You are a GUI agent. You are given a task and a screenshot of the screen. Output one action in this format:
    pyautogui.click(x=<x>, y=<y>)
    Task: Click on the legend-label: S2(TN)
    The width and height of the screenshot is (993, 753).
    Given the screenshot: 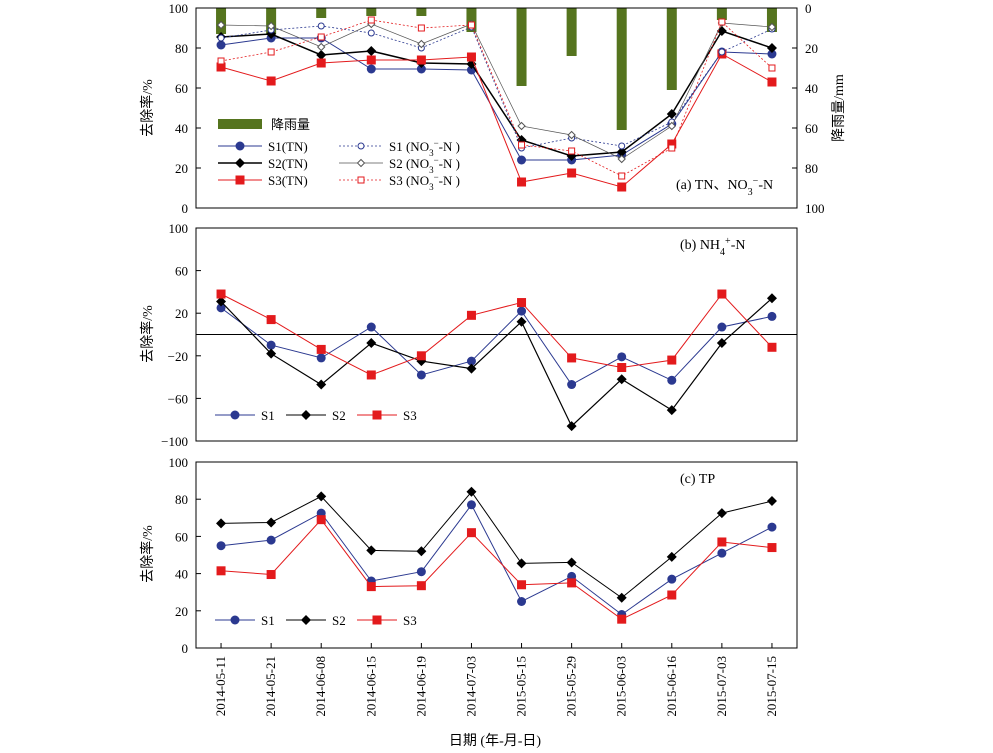 What is the action you would take?
    pyautogui.click(x=288, y=163)
    